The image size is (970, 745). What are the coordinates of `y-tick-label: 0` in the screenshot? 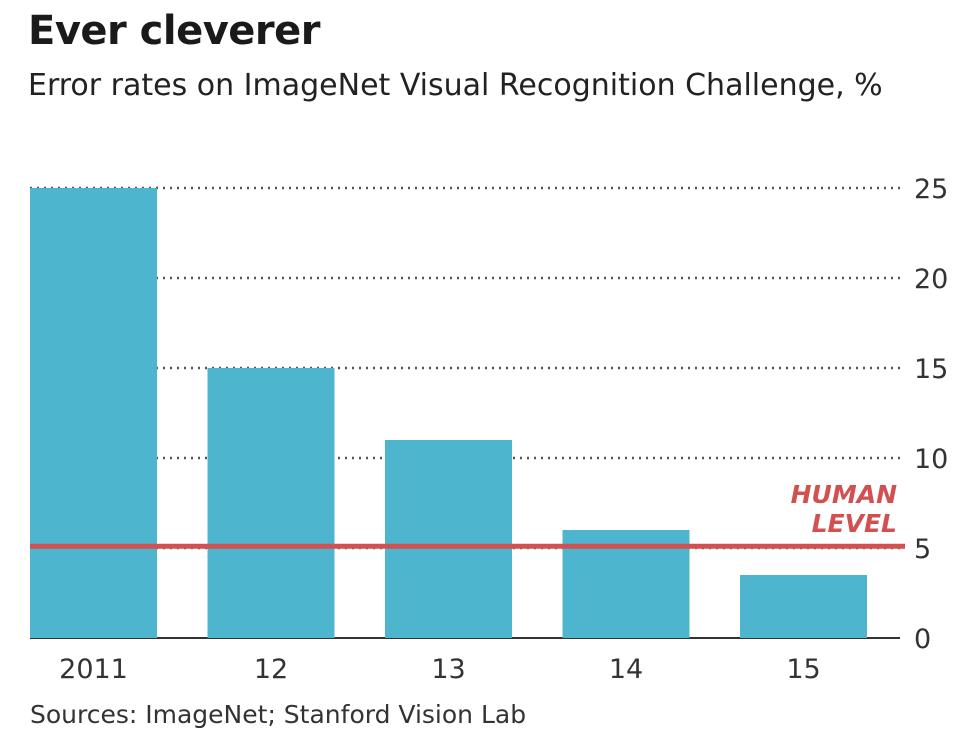 It's located at (922, 639).